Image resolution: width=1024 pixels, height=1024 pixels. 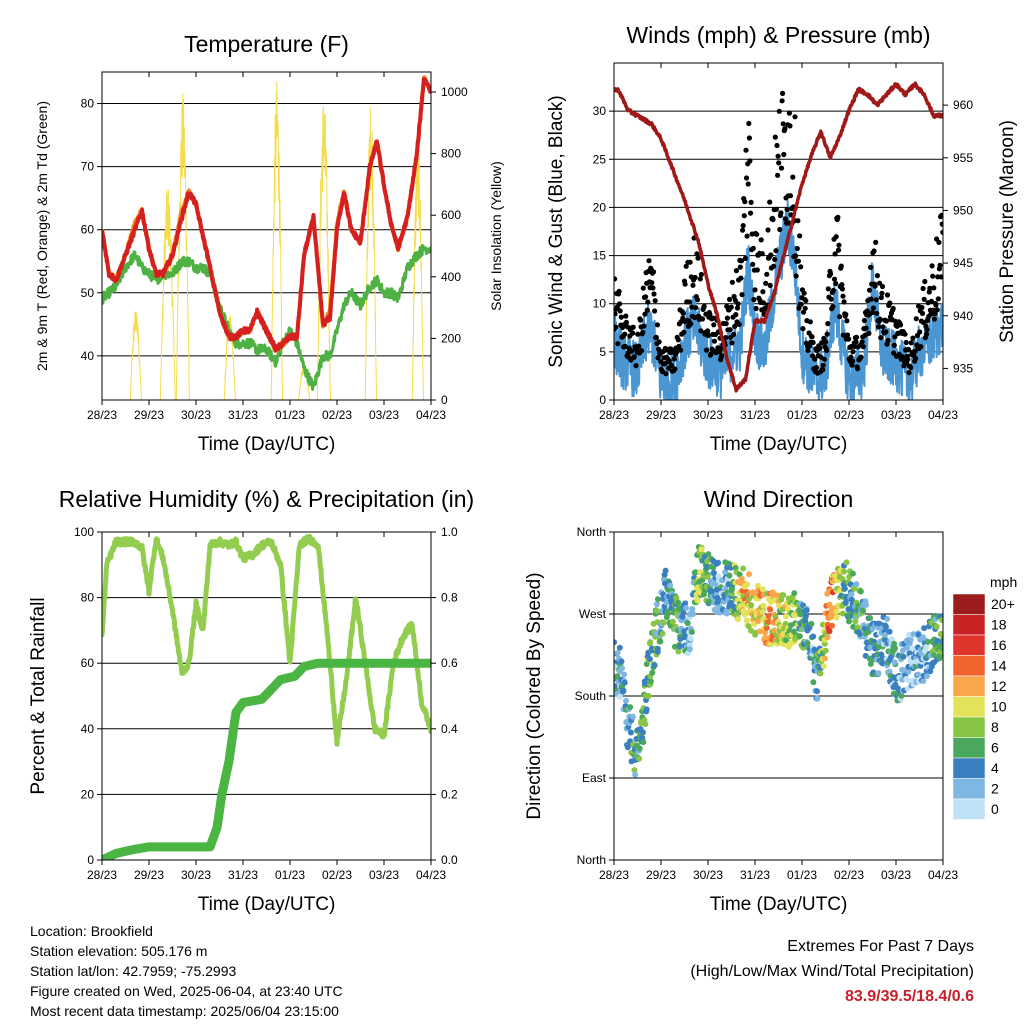 I want to click on y-tick-label: North, so click(x=591, y=532).